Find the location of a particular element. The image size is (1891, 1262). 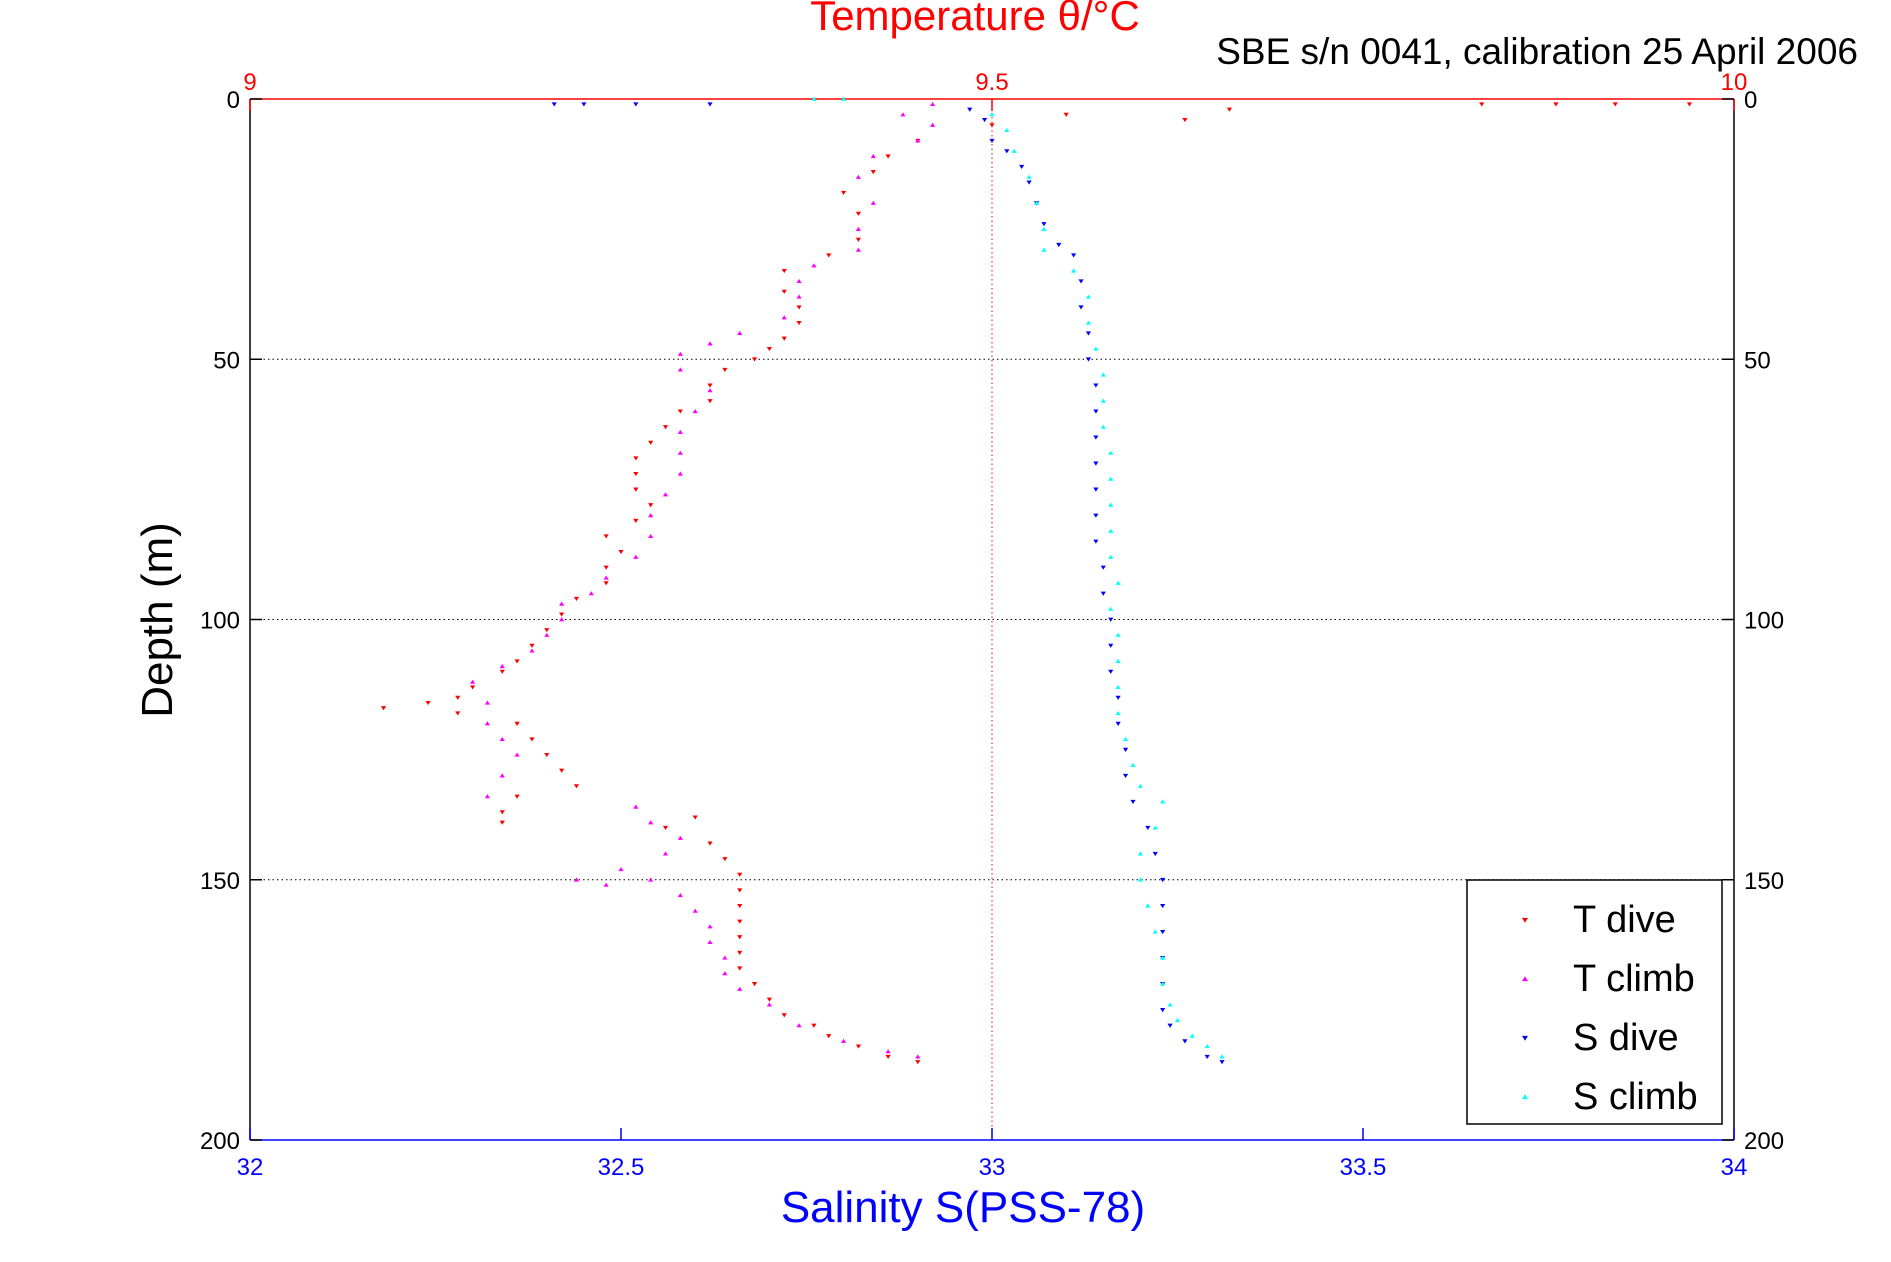

legend-label-t-dive: T dive is located at coordinates (1624, 920).